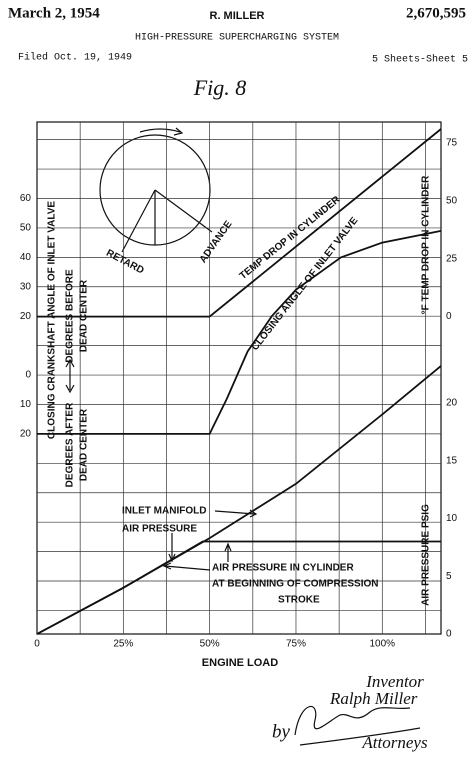 The image size is (474, 757). What do you see at coordinates (26, 404) in the screenshot?
I see `y-tick-label: 10` at bounding box center [26, 404].